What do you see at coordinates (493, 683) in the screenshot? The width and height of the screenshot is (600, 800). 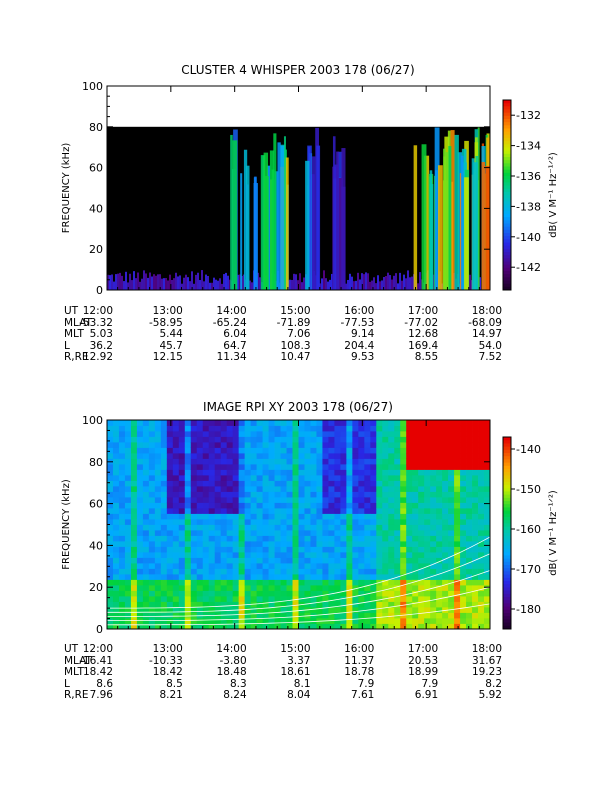 I see `ephemeris-value: 8.2` at bounding box center [493, 683].